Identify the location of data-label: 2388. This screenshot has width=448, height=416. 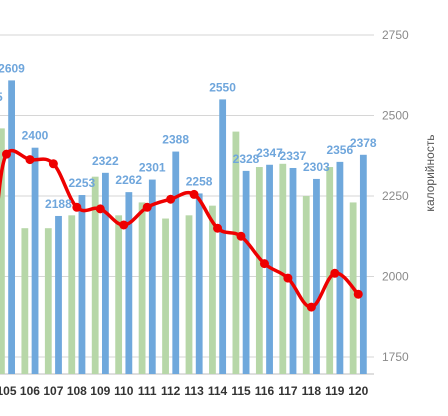
(175, 140).